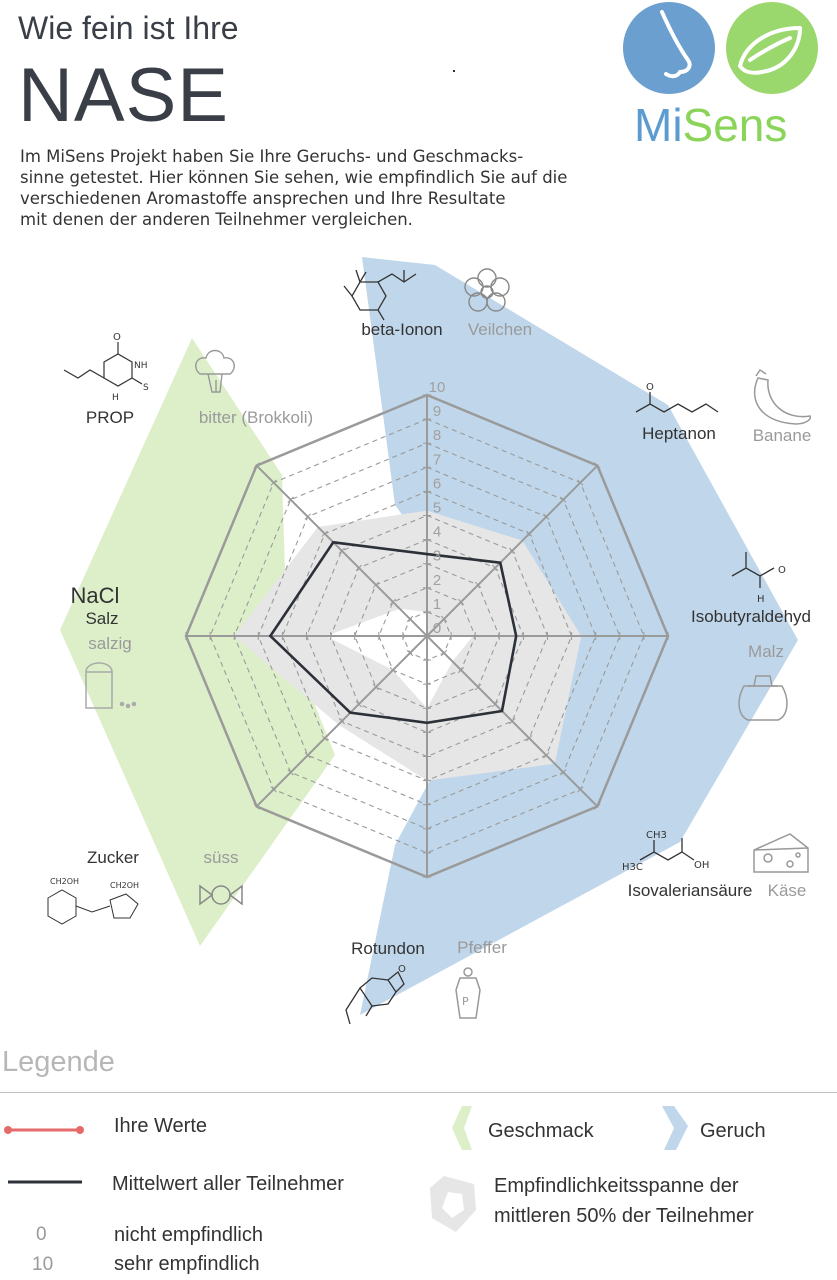 Image resolution: width=837 pixels, height=1280 pixels. I want to click on axis-substance-nacl: NaCl, so click(95, 595).